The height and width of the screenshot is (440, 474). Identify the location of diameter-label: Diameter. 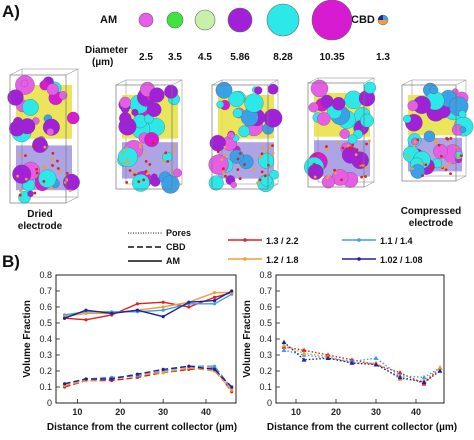
(106, 50).